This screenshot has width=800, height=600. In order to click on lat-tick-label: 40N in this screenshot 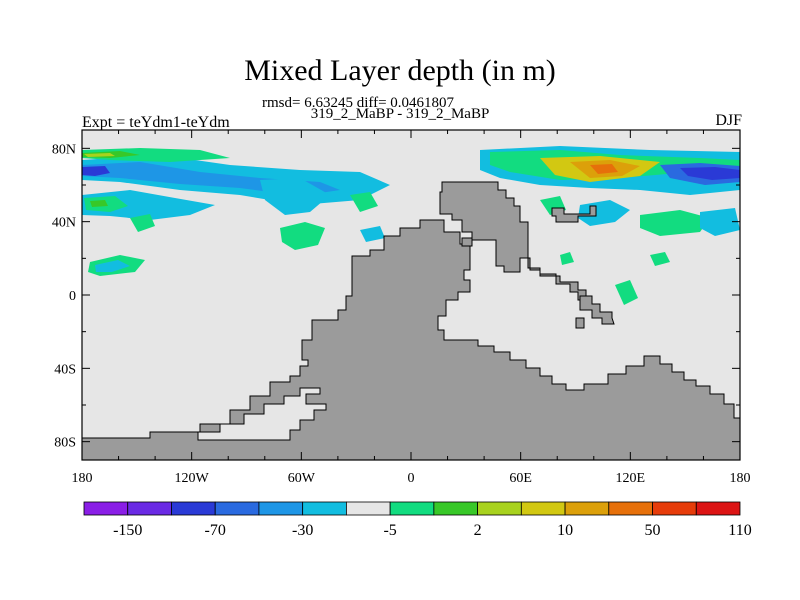, I will do `click(64, 223)`.